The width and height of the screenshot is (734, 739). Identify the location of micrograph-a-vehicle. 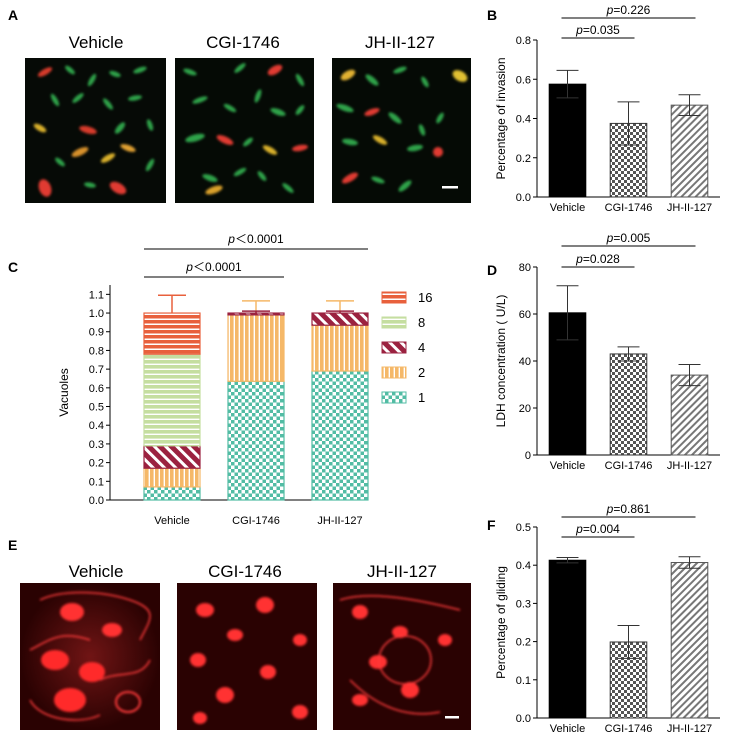
(95, 130).